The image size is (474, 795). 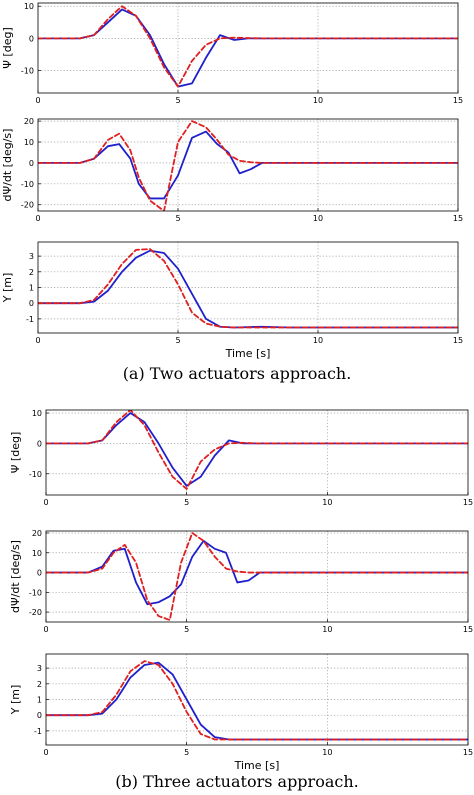 I want to click on caption-a: (a) Two actuators approach., so click(x=237, y=373).